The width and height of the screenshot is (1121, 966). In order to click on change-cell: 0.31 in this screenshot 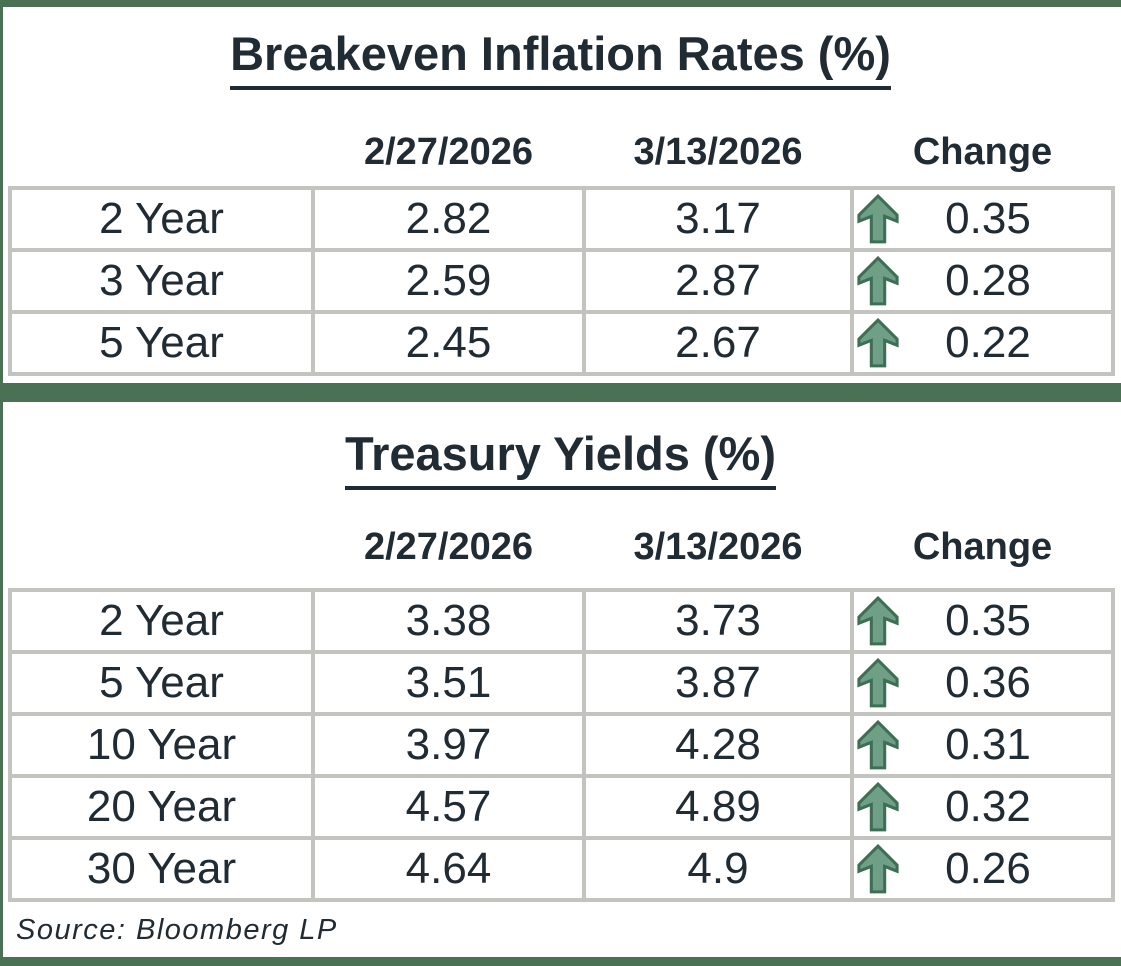, I will do `click(982, 745)`.